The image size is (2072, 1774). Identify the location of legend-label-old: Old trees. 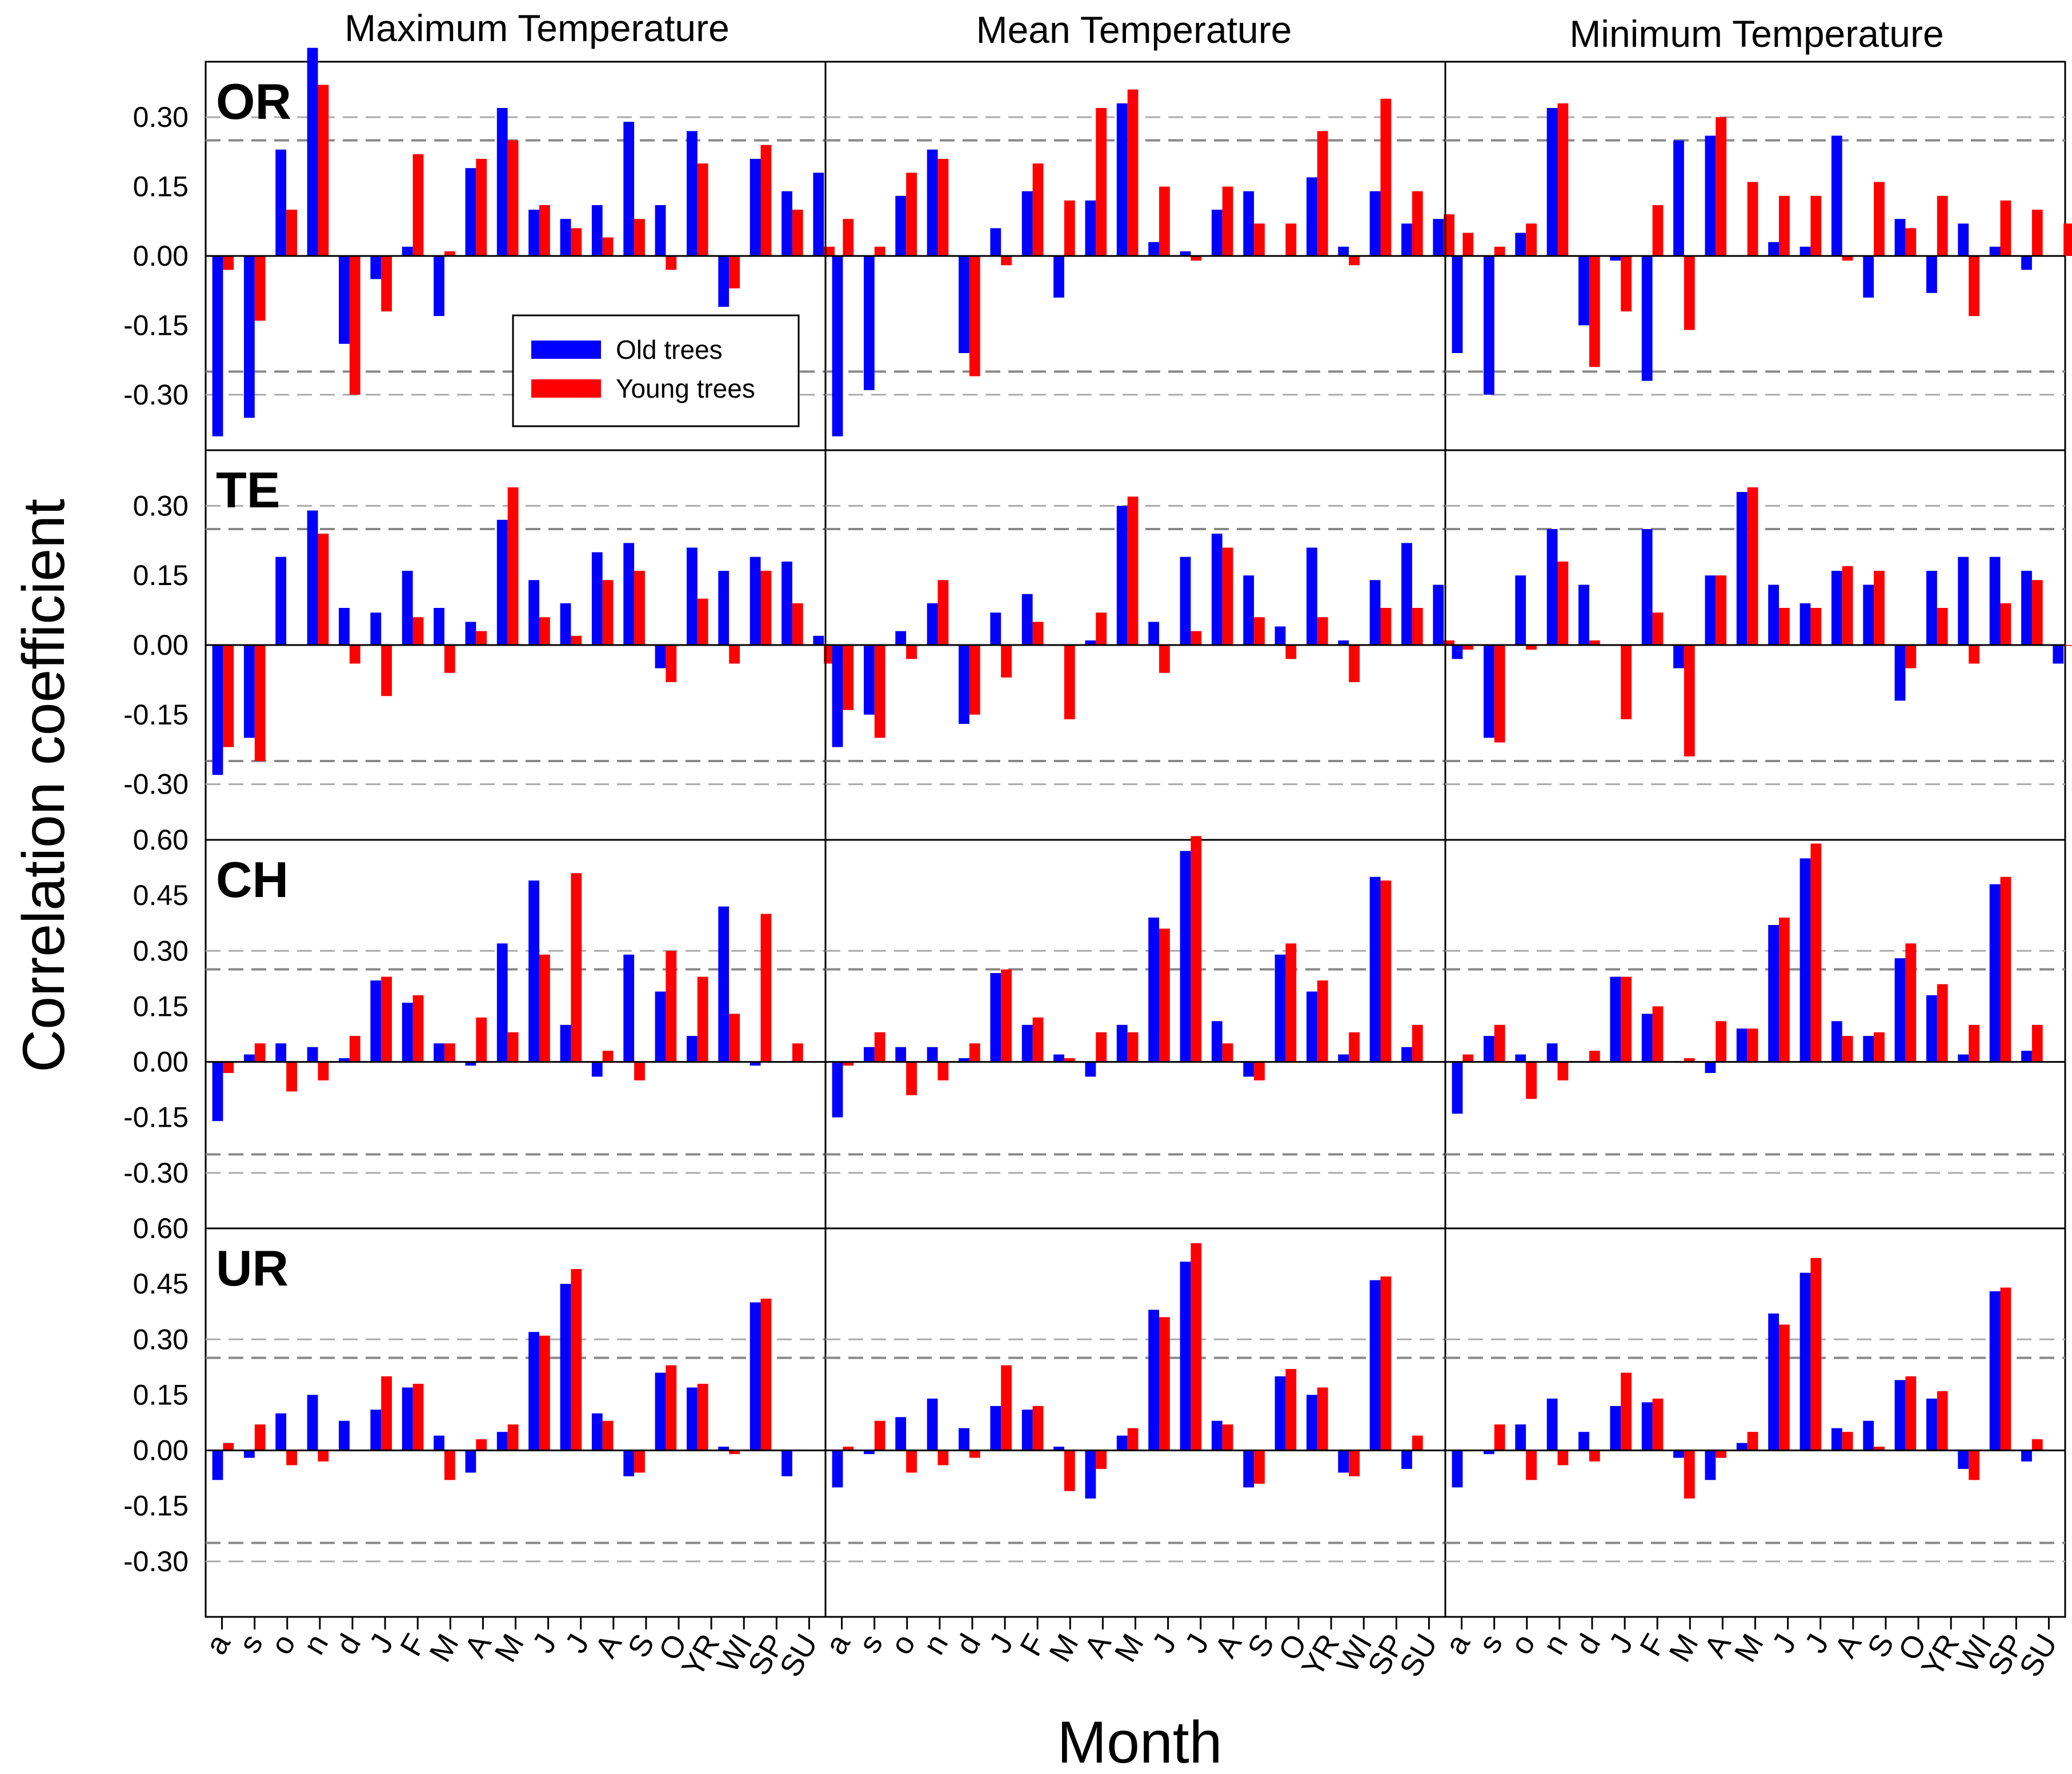
(669, 350).